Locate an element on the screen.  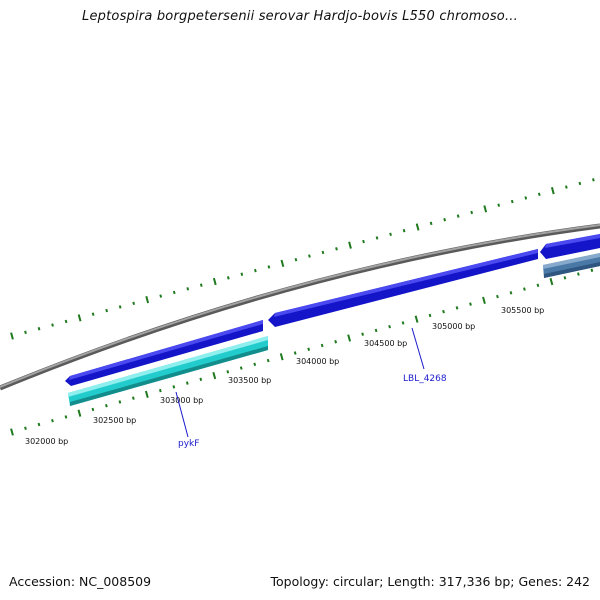
ruler-label: 305500 bp is located at coordinates (522, 310).